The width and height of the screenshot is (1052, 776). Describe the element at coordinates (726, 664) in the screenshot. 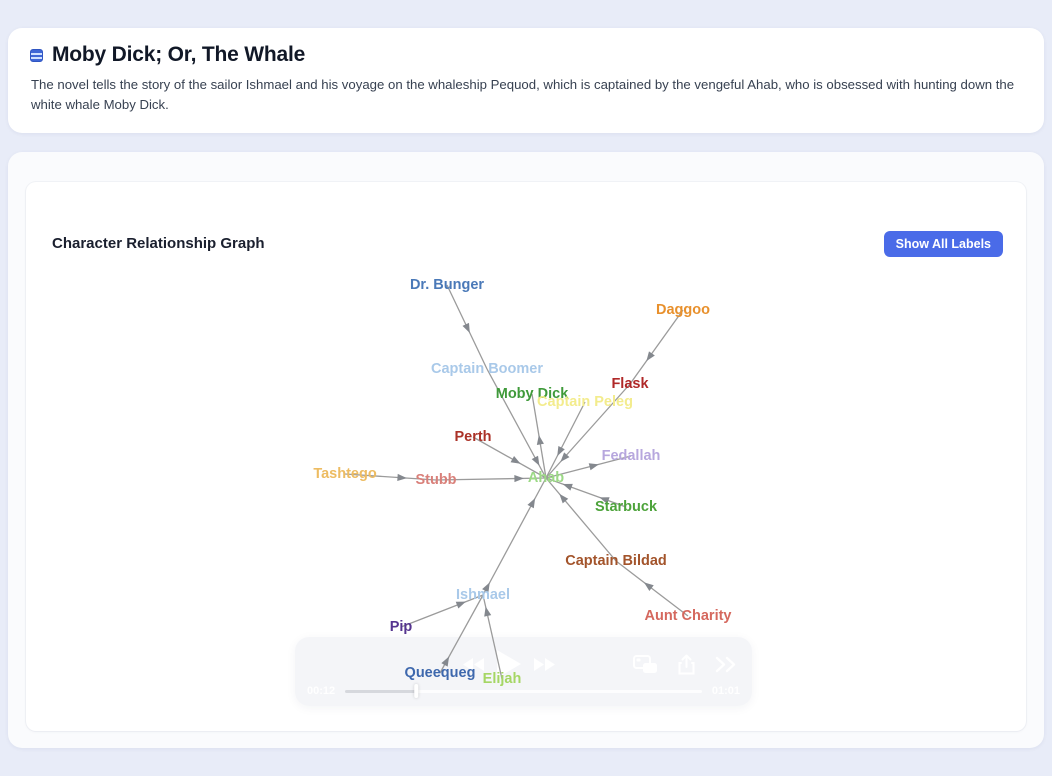

I see `next-icon` at that location.